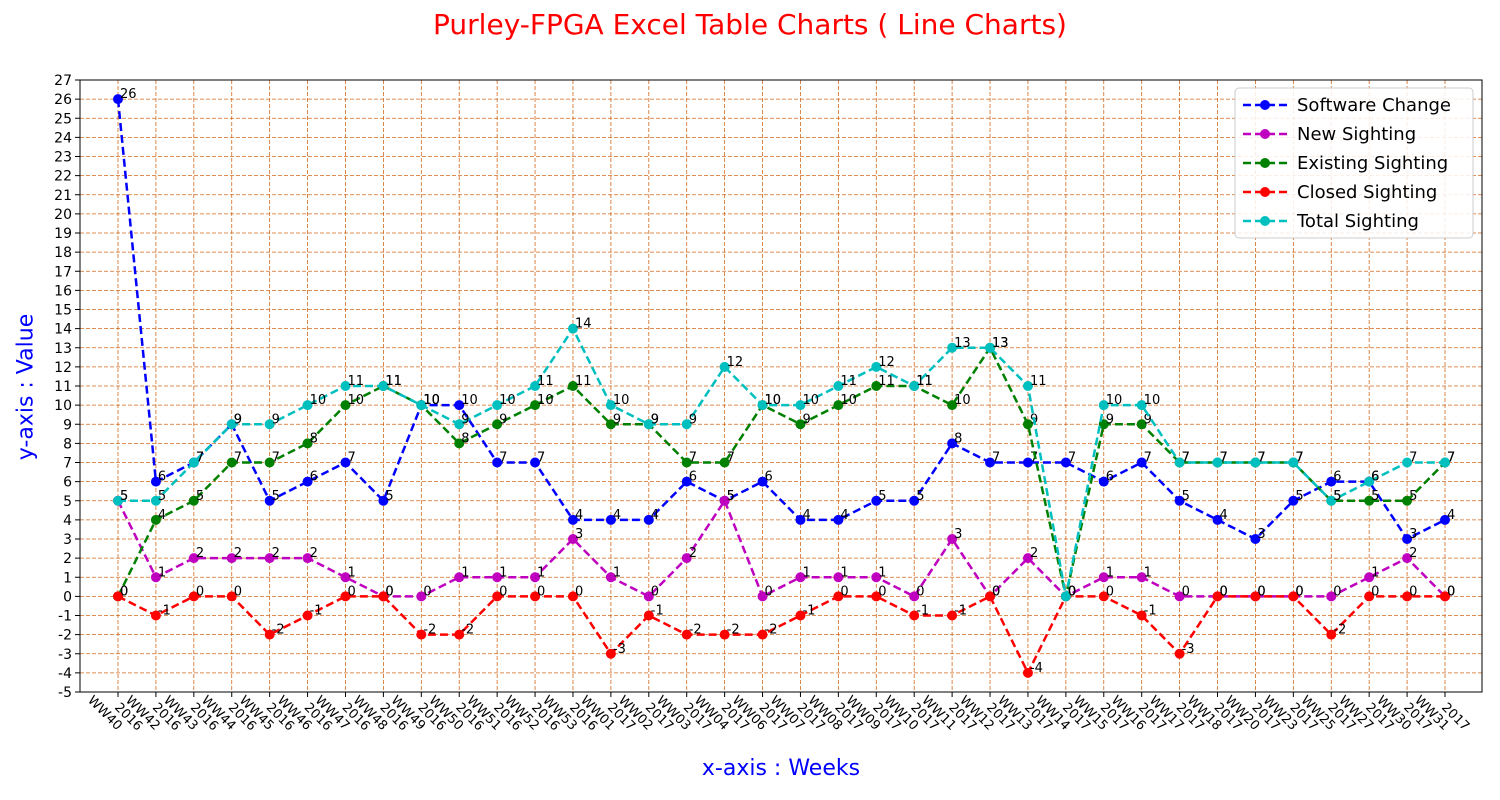  What do you see at coordinates (63, 349) in the screenshot?
I see `y-tick-label: 13` at bounding box center [63, 349].